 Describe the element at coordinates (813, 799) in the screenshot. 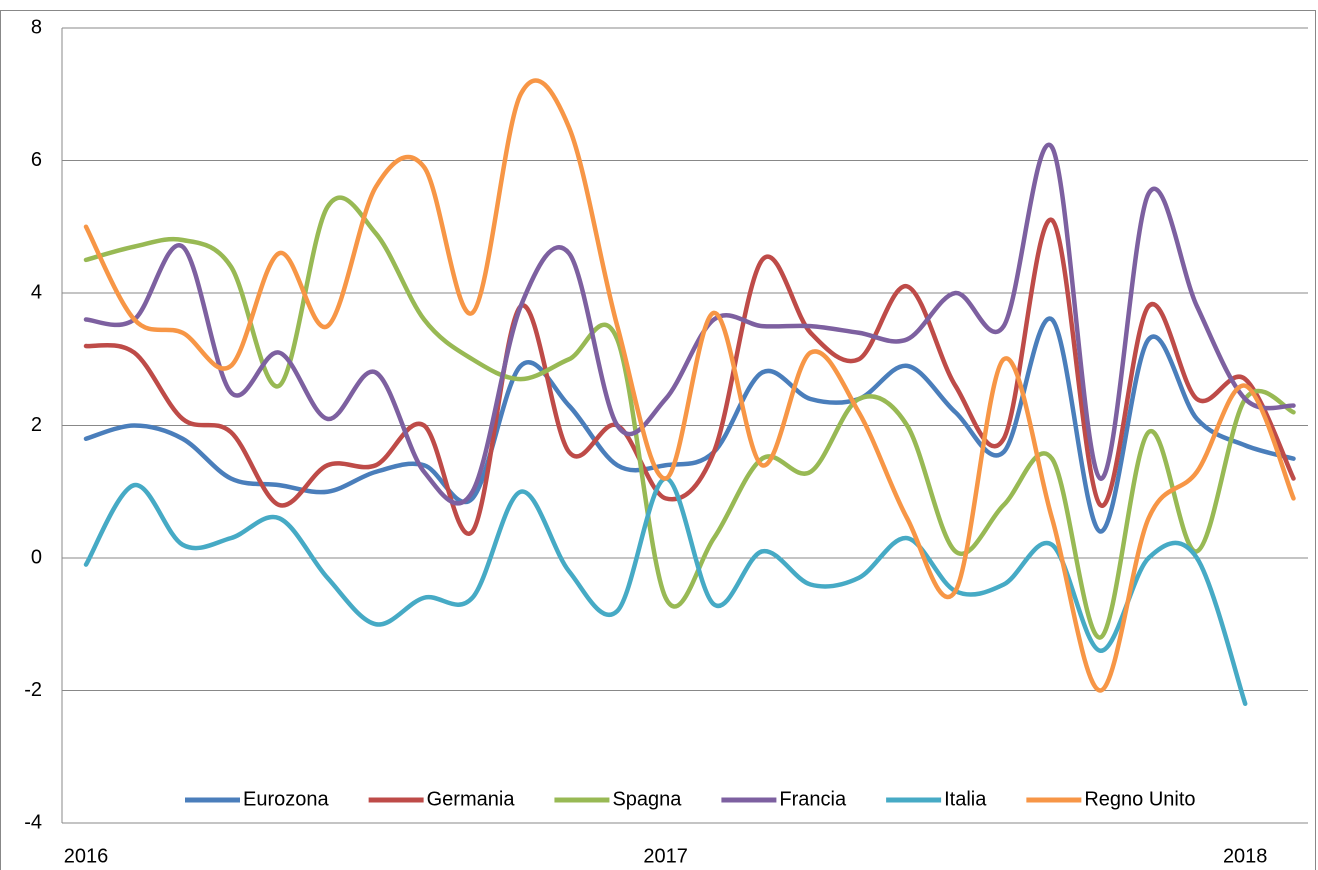

I see `legend-label: Francia` at that location.